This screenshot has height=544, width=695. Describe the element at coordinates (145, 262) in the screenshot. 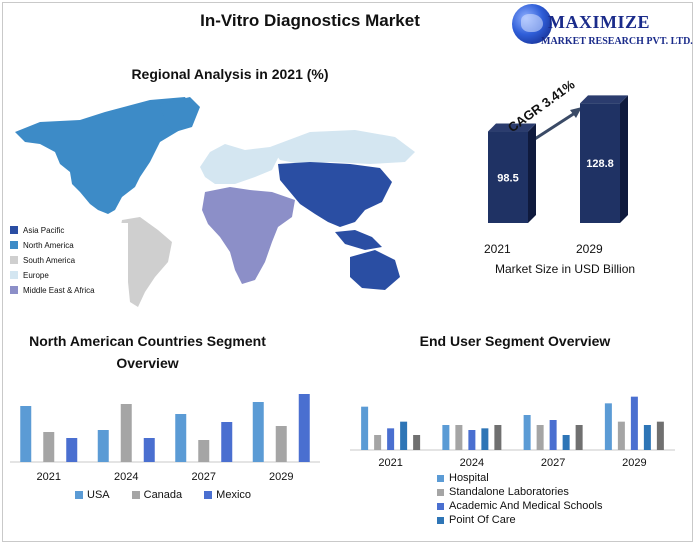

I see `map-region-south-america` at that location.